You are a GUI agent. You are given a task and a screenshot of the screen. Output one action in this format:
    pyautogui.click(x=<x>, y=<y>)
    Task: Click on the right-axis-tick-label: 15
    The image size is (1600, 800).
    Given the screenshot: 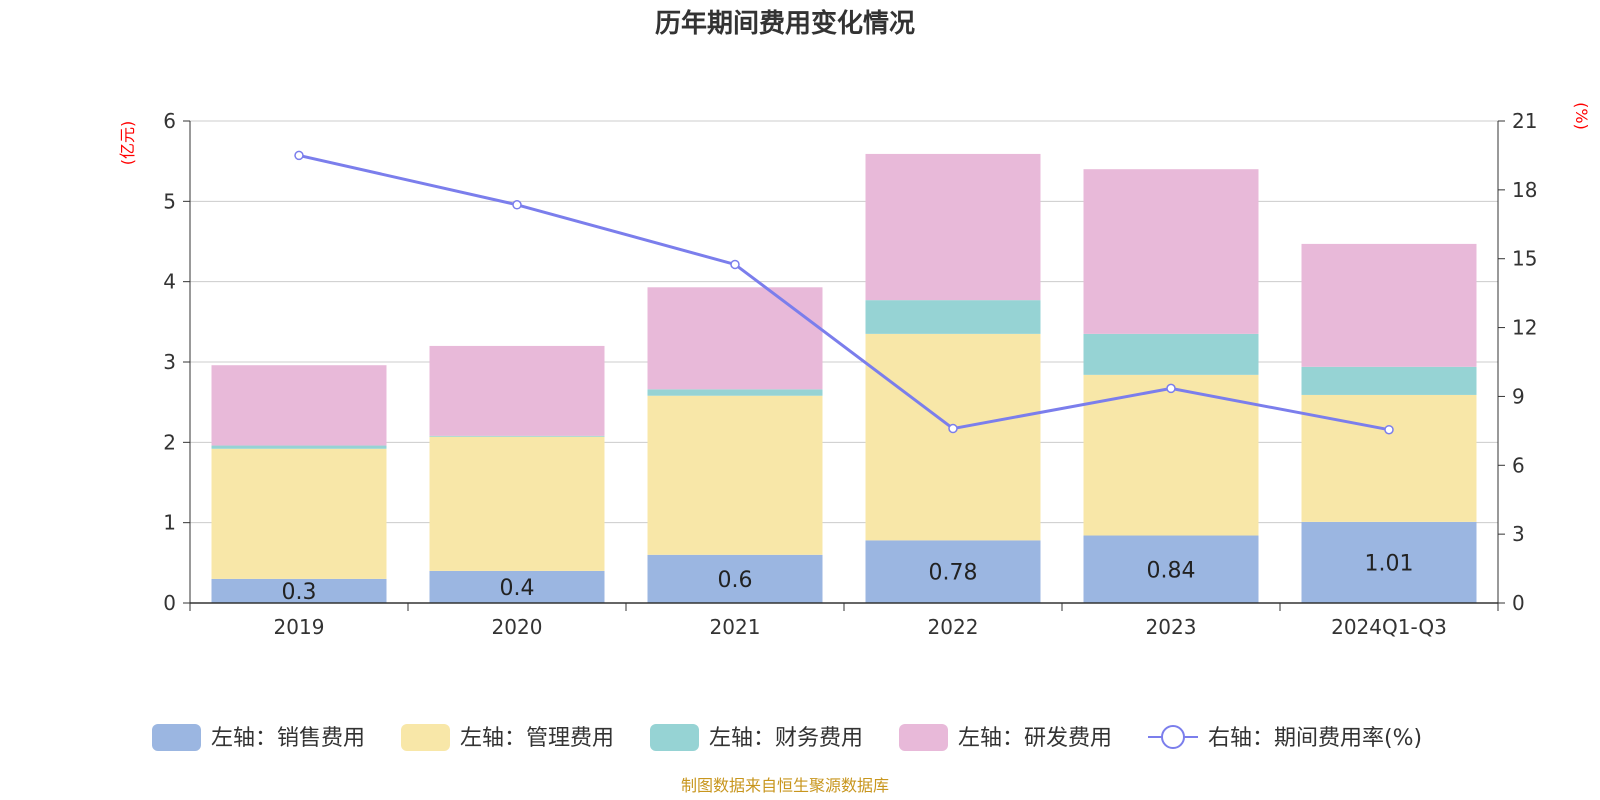 What is the action you would take?
    pyautogui.click(x=1524, y=259)
    